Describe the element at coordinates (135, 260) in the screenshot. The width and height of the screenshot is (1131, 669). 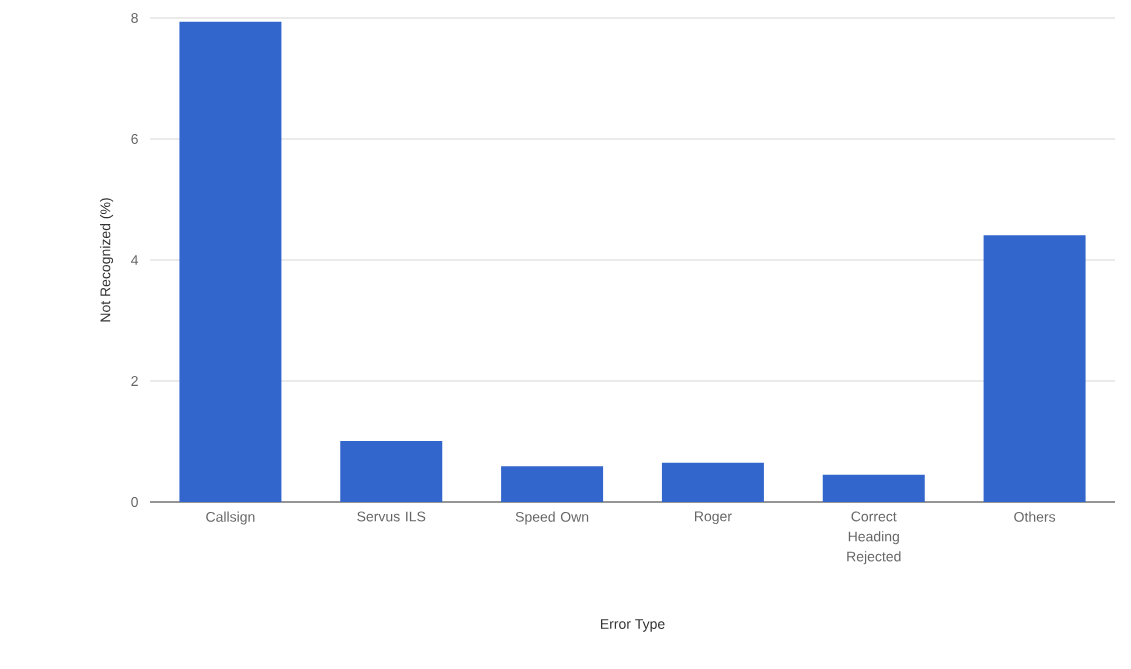
I see `y-tick-label: 4` at that location.